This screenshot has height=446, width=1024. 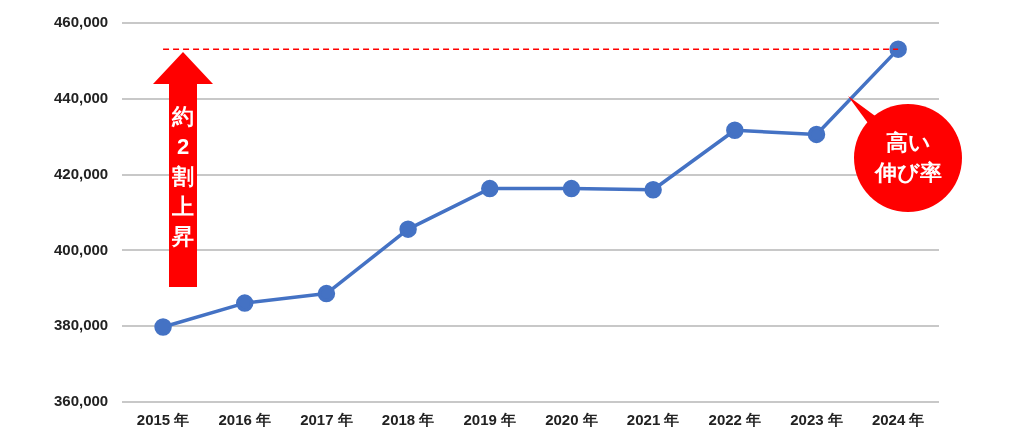 What do you see at coordinates (490, 420) in the screenshot?
I see `x-tick-label: 2019 年` at bounding box center [490, 420].